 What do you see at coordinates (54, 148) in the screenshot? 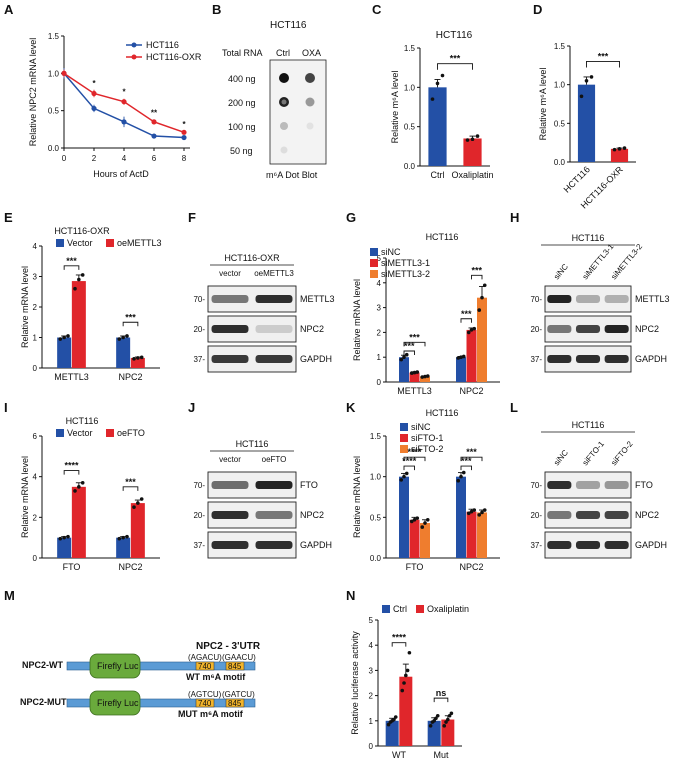
I see `y-tick-label: 0.0` at bounding box center [54, 148].